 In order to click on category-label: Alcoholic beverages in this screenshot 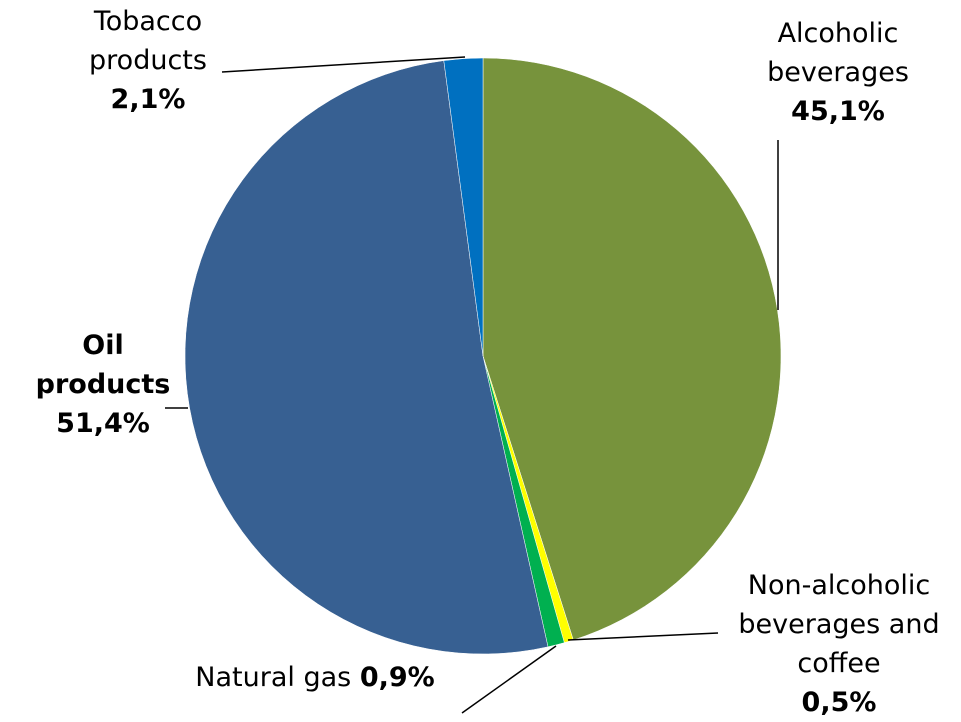, I will do `click(838, 53)`.